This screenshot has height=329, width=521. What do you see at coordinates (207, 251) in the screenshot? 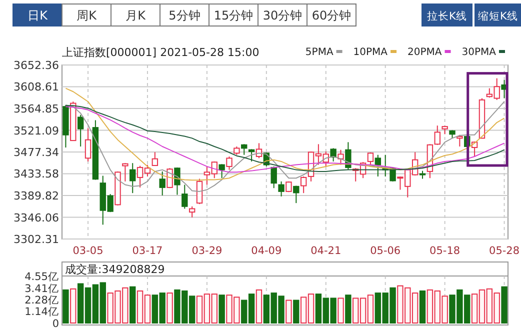
I see `x-tick-label: 03-29` at bounding box center [207, 251].